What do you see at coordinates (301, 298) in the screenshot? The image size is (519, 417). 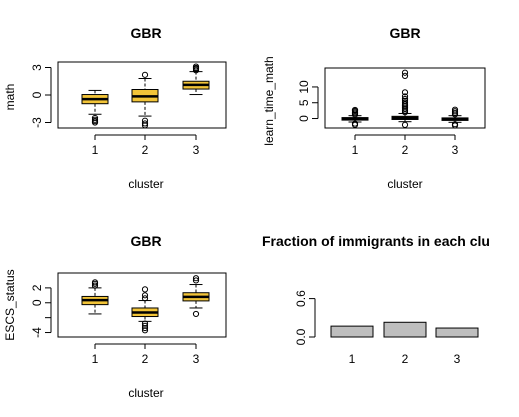 I see `y-tick-label: 0.6` at bounding box center [301, 298].